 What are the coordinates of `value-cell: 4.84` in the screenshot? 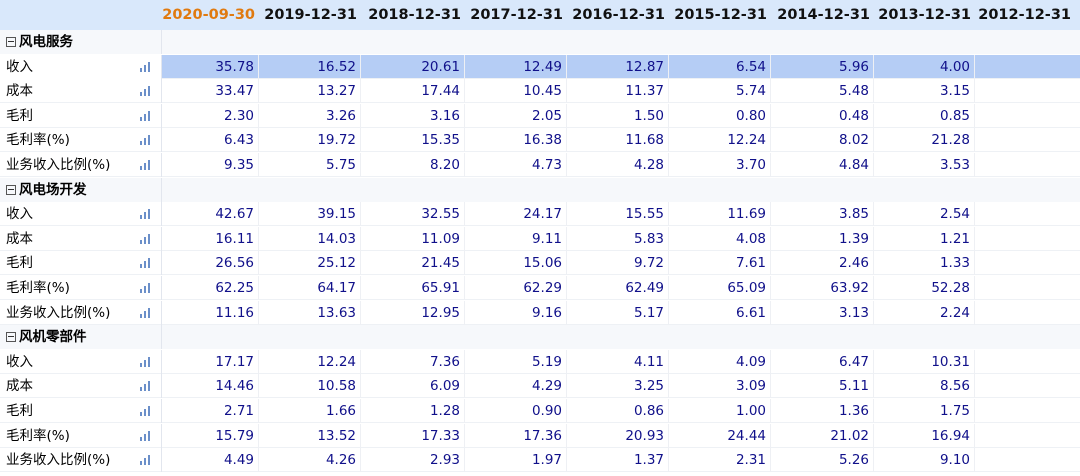 It's located at (822, 165).